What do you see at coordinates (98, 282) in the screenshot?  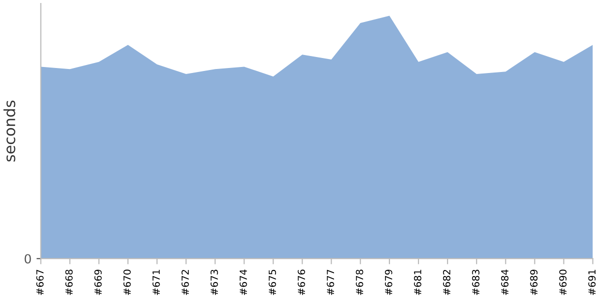 I see `x-tick-label: #669` at bounding box center [98, 282].